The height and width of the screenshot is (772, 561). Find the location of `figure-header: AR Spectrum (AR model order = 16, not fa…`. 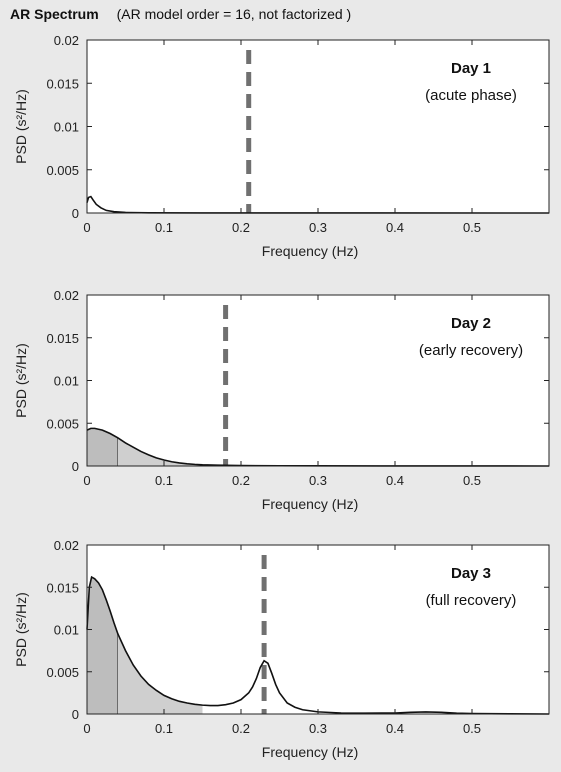

figure-header: AR Spectrum (AR model order = 16, not fa… is located at coordinates (180, 14).